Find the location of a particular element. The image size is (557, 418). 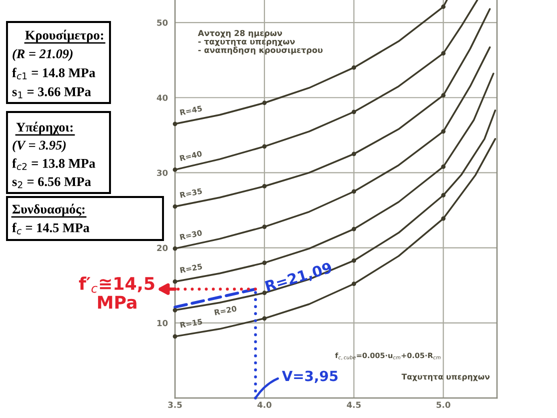

x-tick-label: 4.5 is located at coordinates (353, 405).